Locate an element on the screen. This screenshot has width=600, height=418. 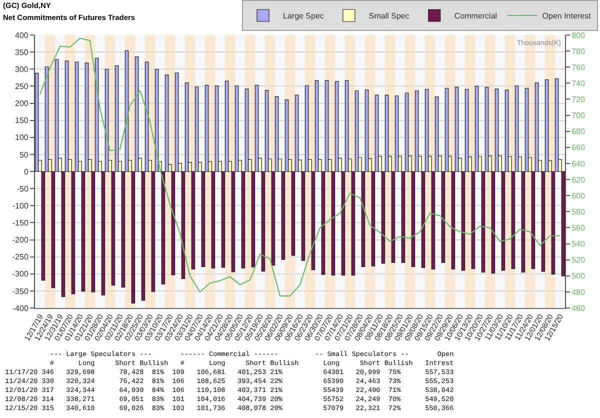
y2-tick-label: 700 is located at coordinates (579, 115).